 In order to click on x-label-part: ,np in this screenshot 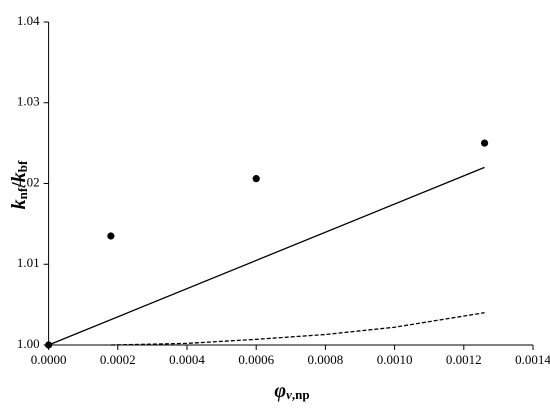, I will do `click(301, 394)`.